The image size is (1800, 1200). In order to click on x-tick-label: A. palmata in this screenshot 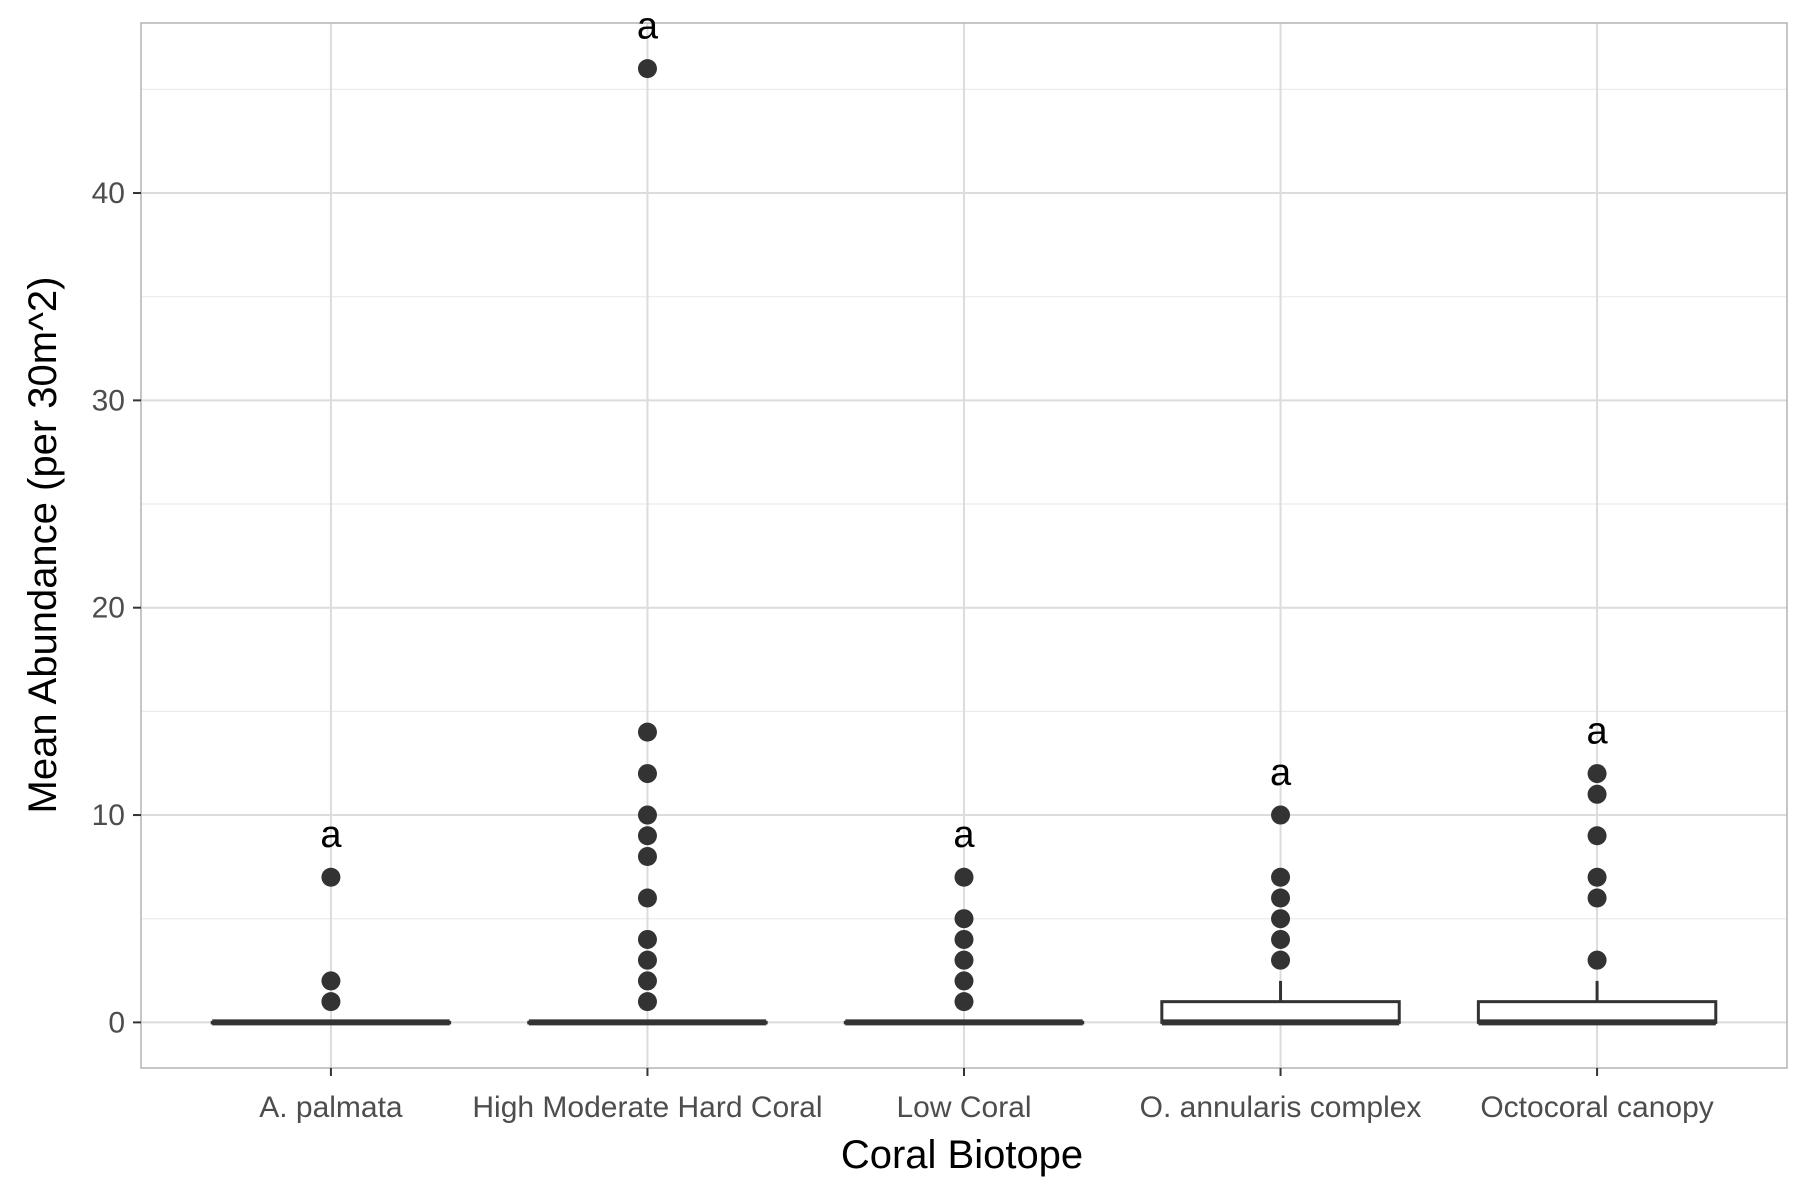, I will do `click(331, 1107)`.